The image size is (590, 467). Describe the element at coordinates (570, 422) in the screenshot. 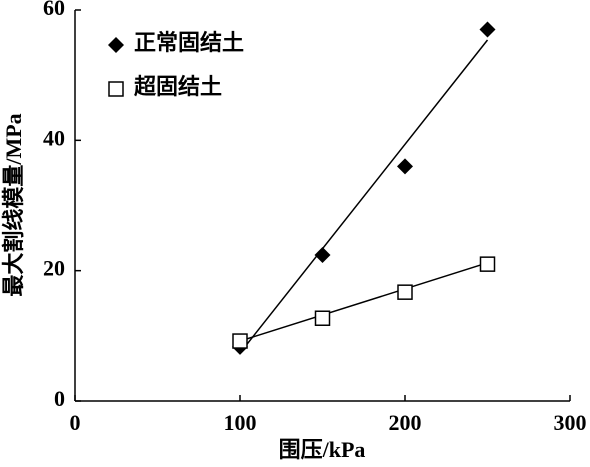

I see `x-tick-label: 300` at that location.